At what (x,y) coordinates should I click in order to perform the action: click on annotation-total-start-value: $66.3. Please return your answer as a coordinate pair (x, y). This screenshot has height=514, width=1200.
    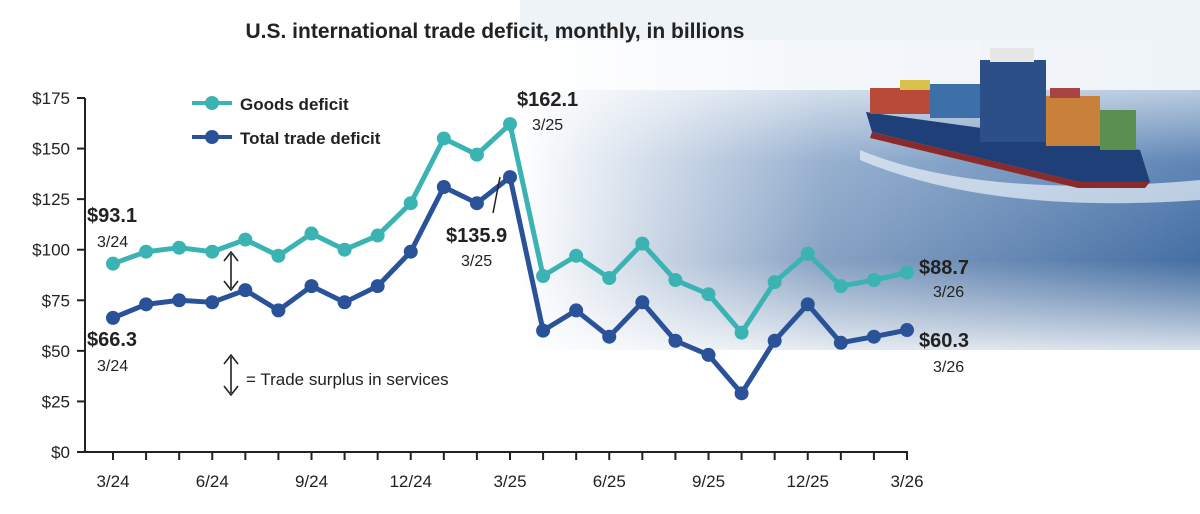
    Looking at the image, I should click on (112, 340).